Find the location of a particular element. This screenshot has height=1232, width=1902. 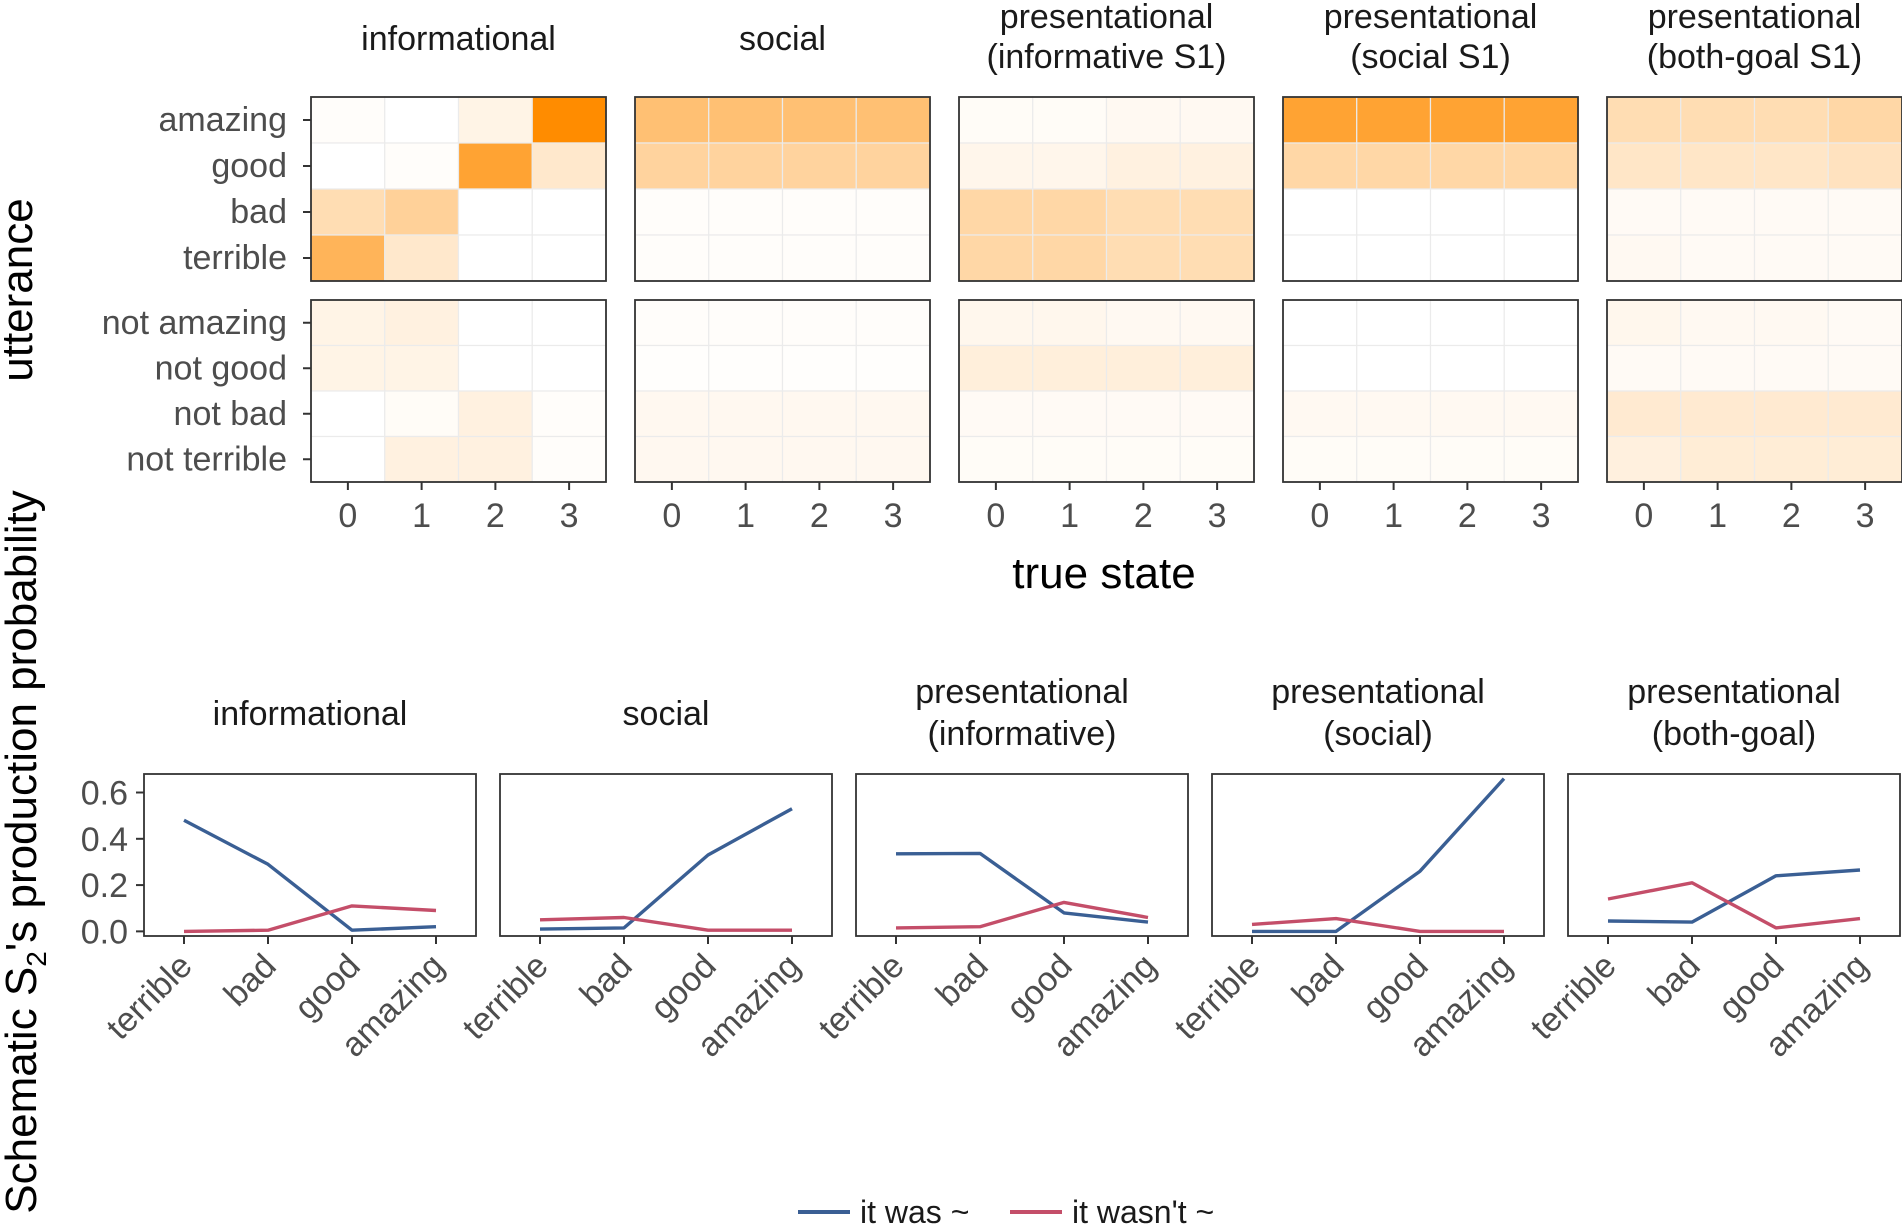

heatmap-y-axis-title: utterance is located at coordinates (21, 289).